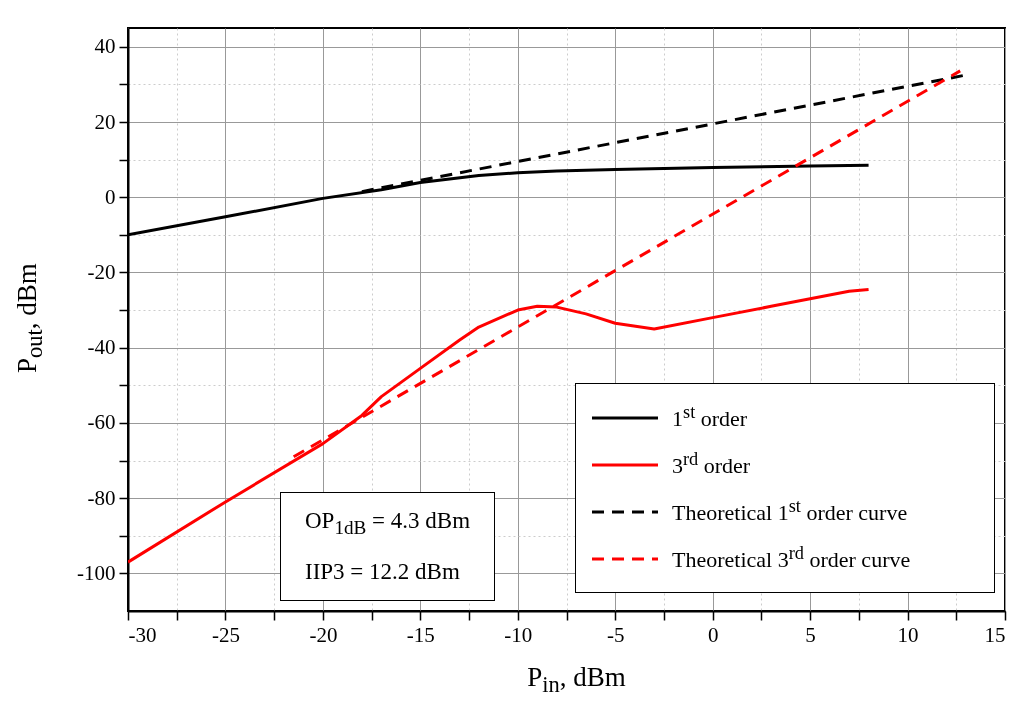 The height and width of the screenshot is (713, 1025). I want to click on x-tick-label: 0, so click(713, 634).